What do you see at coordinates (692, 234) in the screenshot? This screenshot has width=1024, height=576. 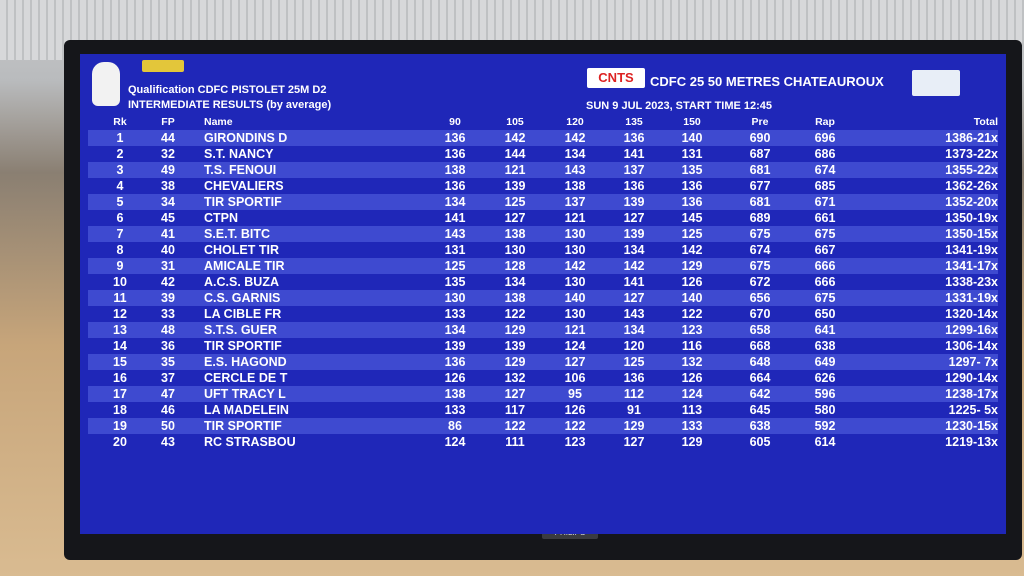 I see `score-cell: 125` at bounding box center [692, 234].